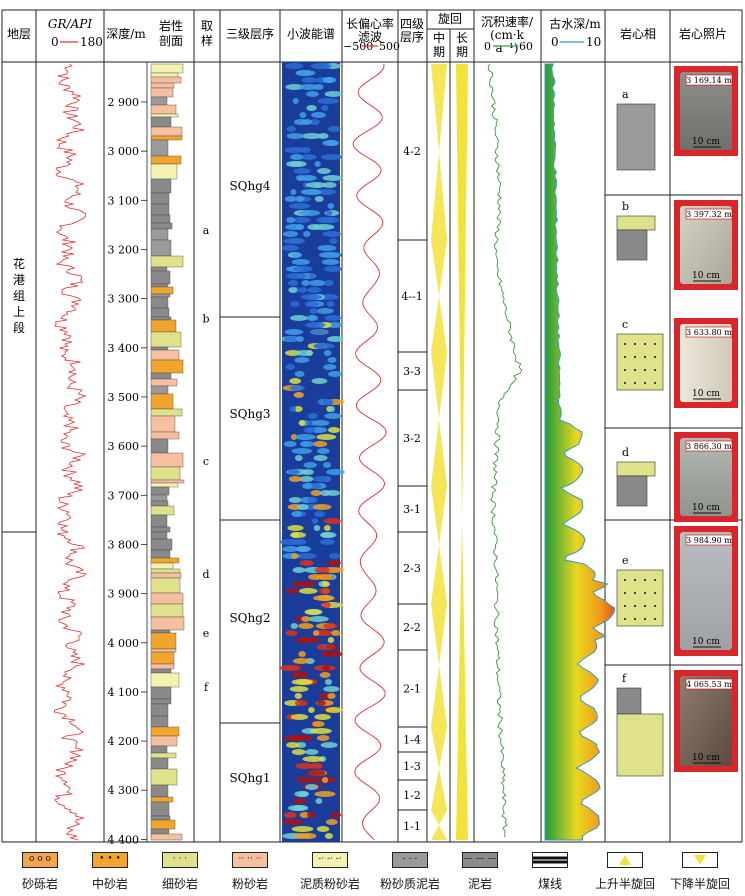  I want to click on depth-tick-label: 3 800, so click(124, 544).